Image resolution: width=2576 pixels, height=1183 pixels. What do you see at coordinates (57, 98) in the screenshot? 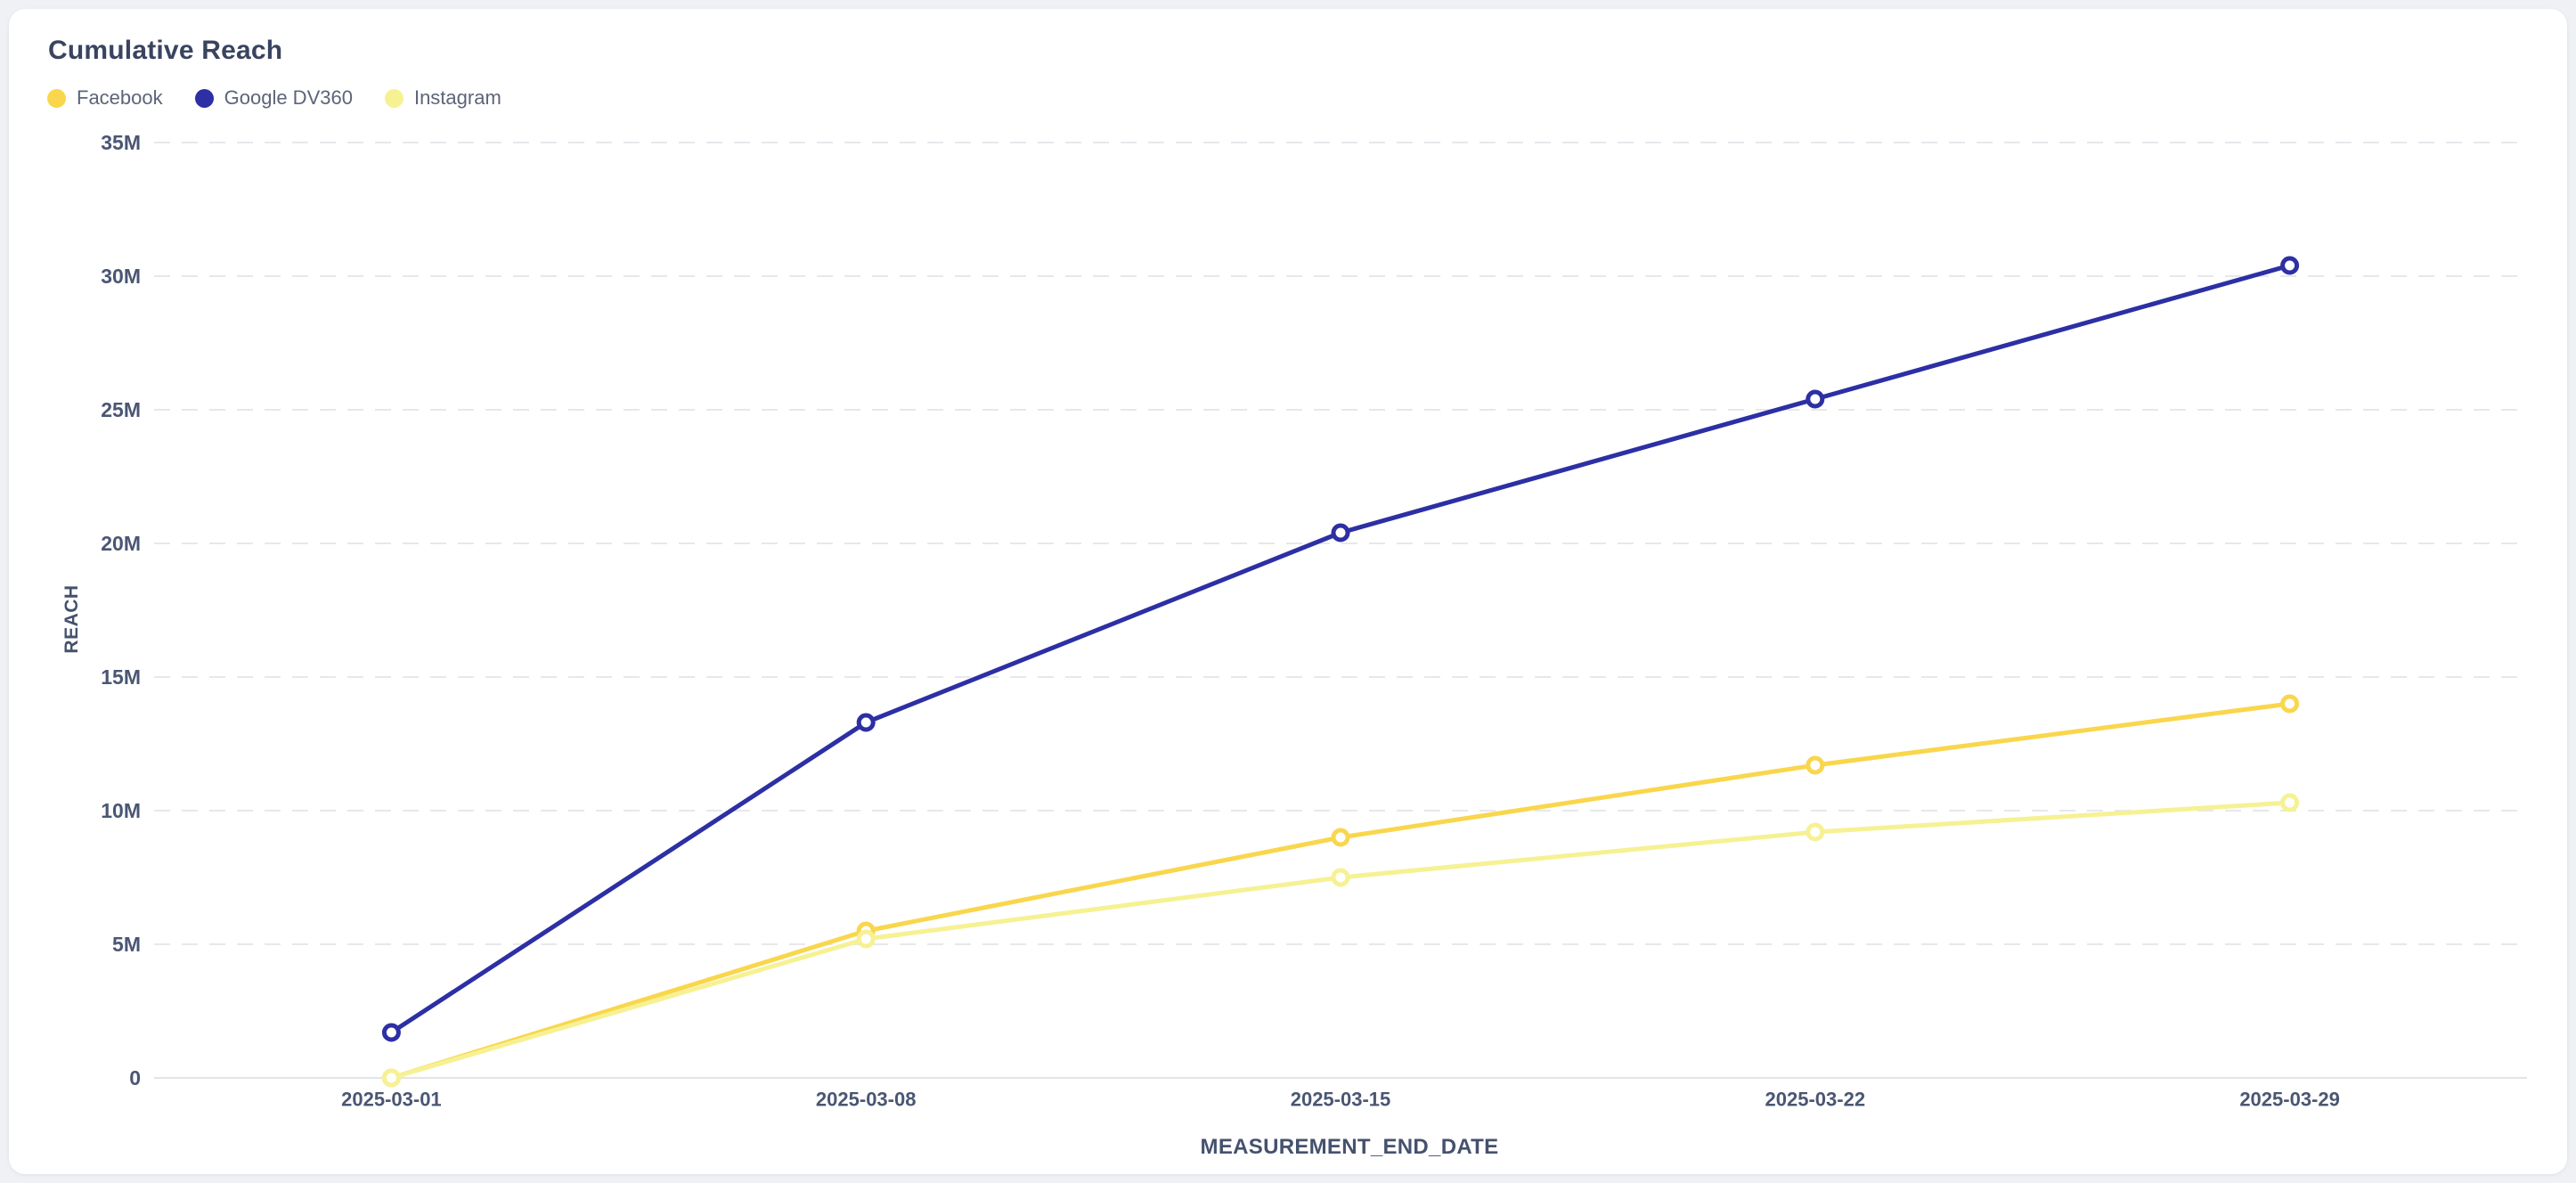
I see `legend-dot-facebook` at bounding box center [57, 98].